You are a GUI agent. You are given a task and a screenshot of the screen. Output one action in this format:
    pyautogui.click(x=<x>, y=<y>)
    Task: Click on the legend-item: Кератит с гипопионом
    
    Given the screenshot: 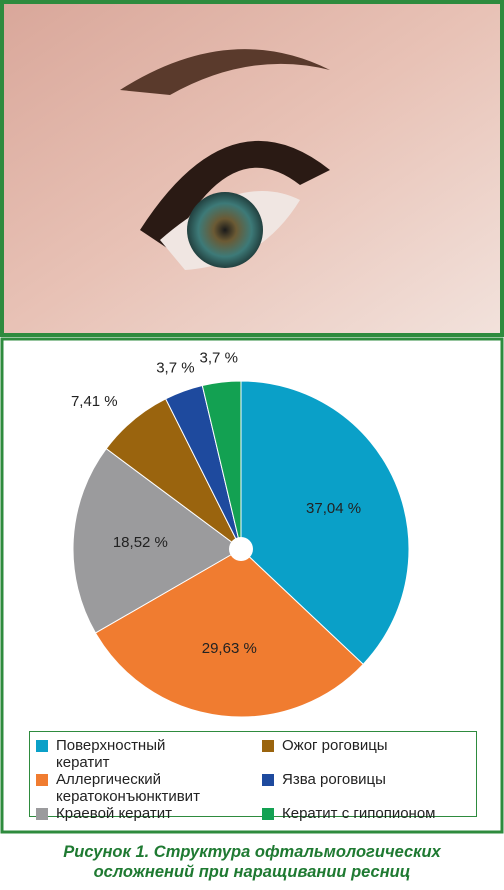 What is the action you would take?
    pyautogui.click(x=367, y=813)
    